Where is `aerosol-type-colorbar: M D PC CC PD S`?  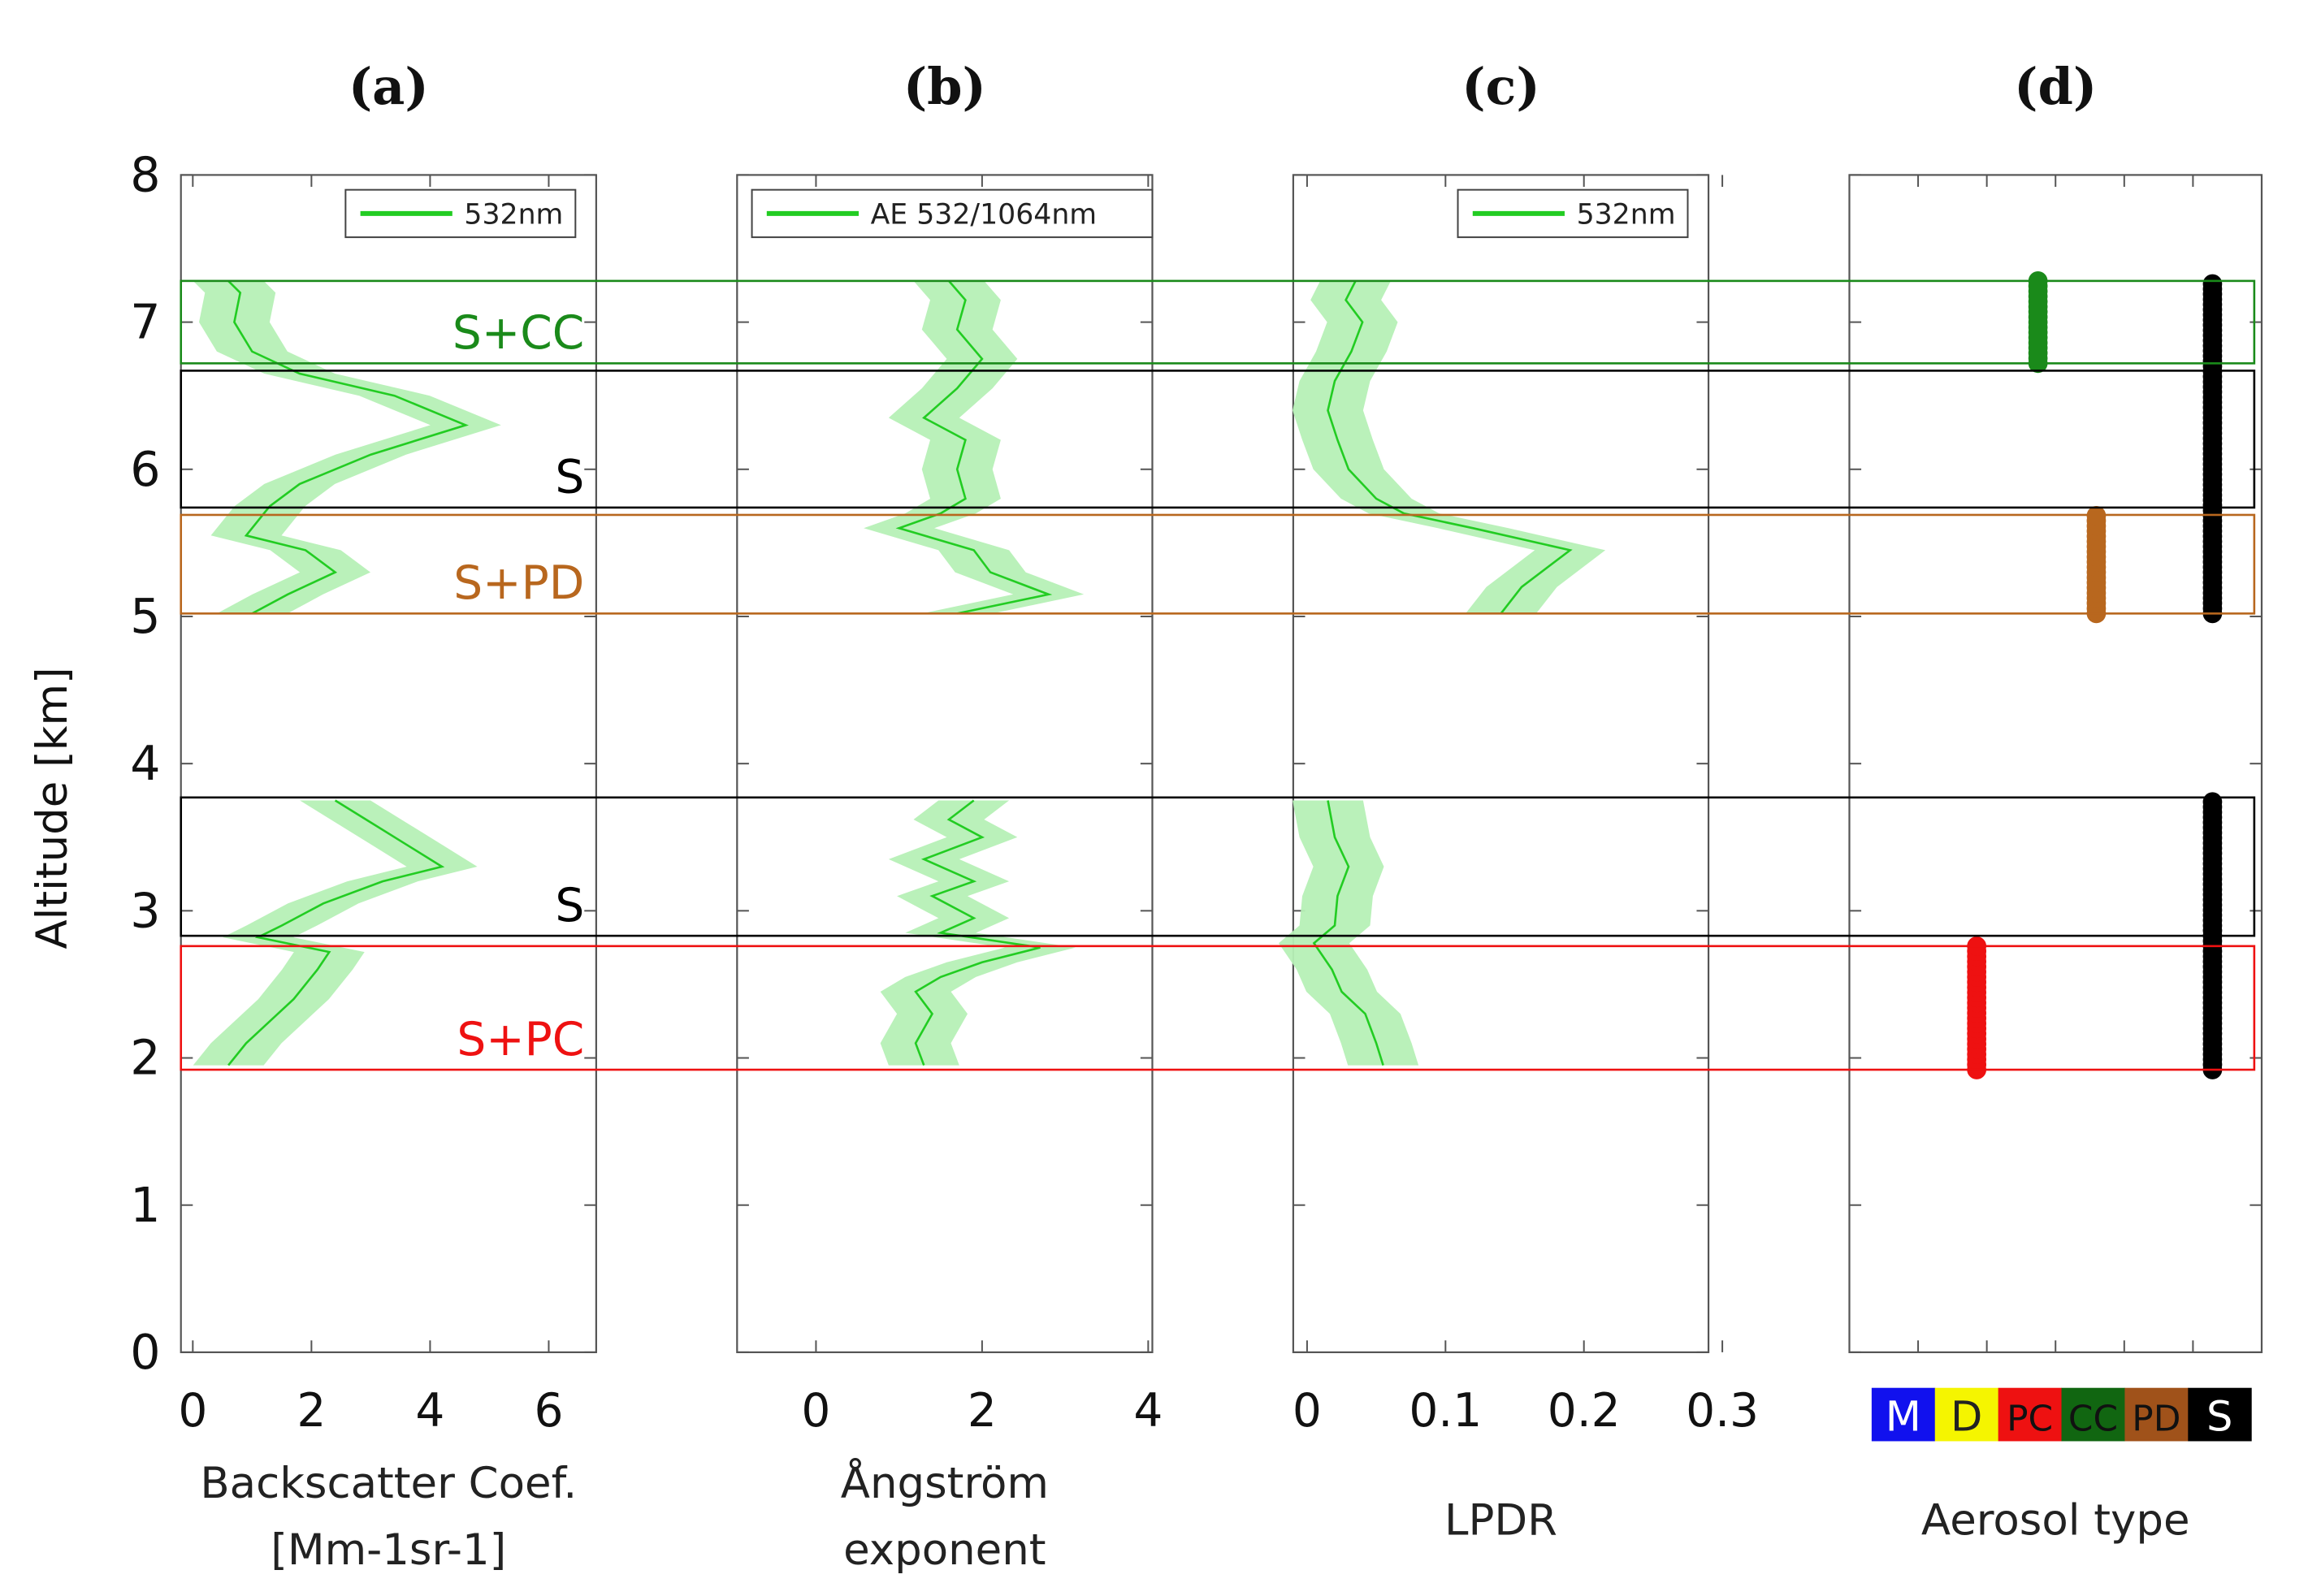 aerosol-type-colorbar: M D PC CC PD S is located at coordinates (2061, 1414).